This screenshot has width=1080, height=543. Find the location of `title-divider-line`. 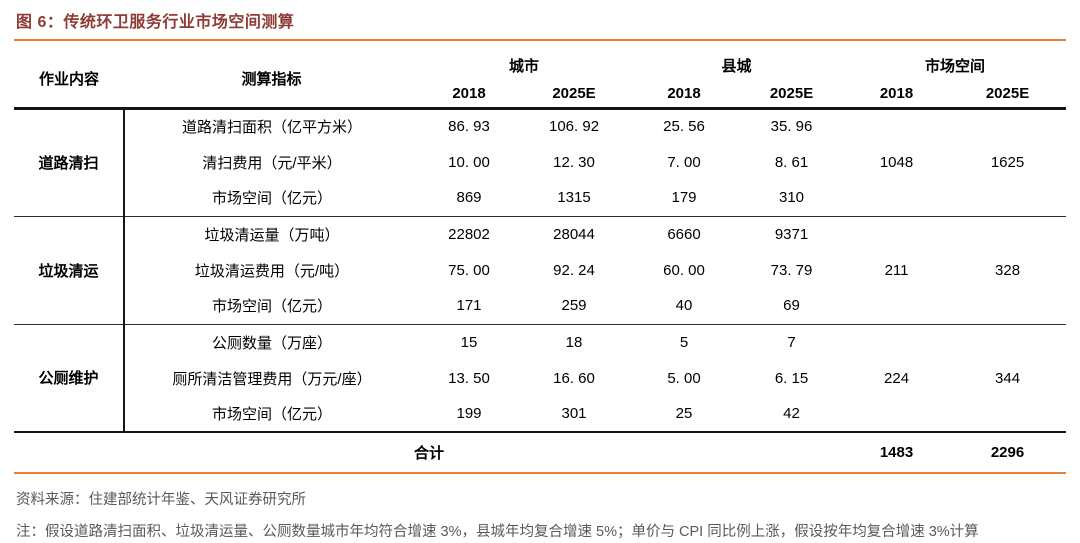

title-divider-line is located at coordinates (540, 40).